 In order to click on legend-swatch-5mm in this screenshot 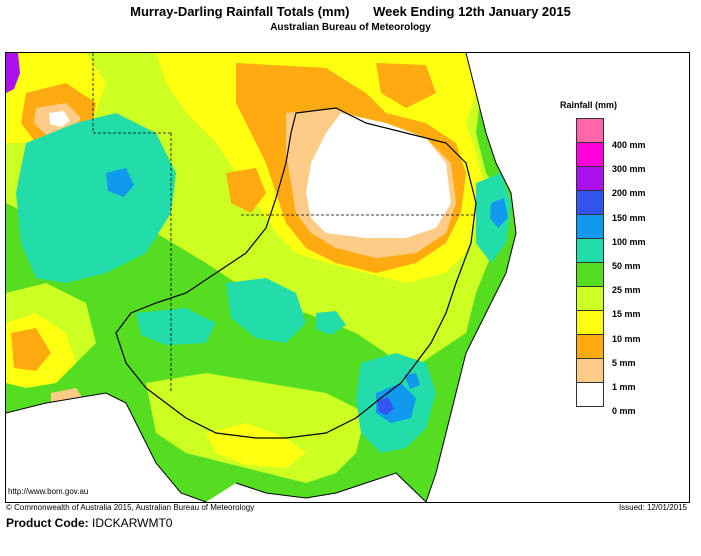, I will do `click(590, 346)`.